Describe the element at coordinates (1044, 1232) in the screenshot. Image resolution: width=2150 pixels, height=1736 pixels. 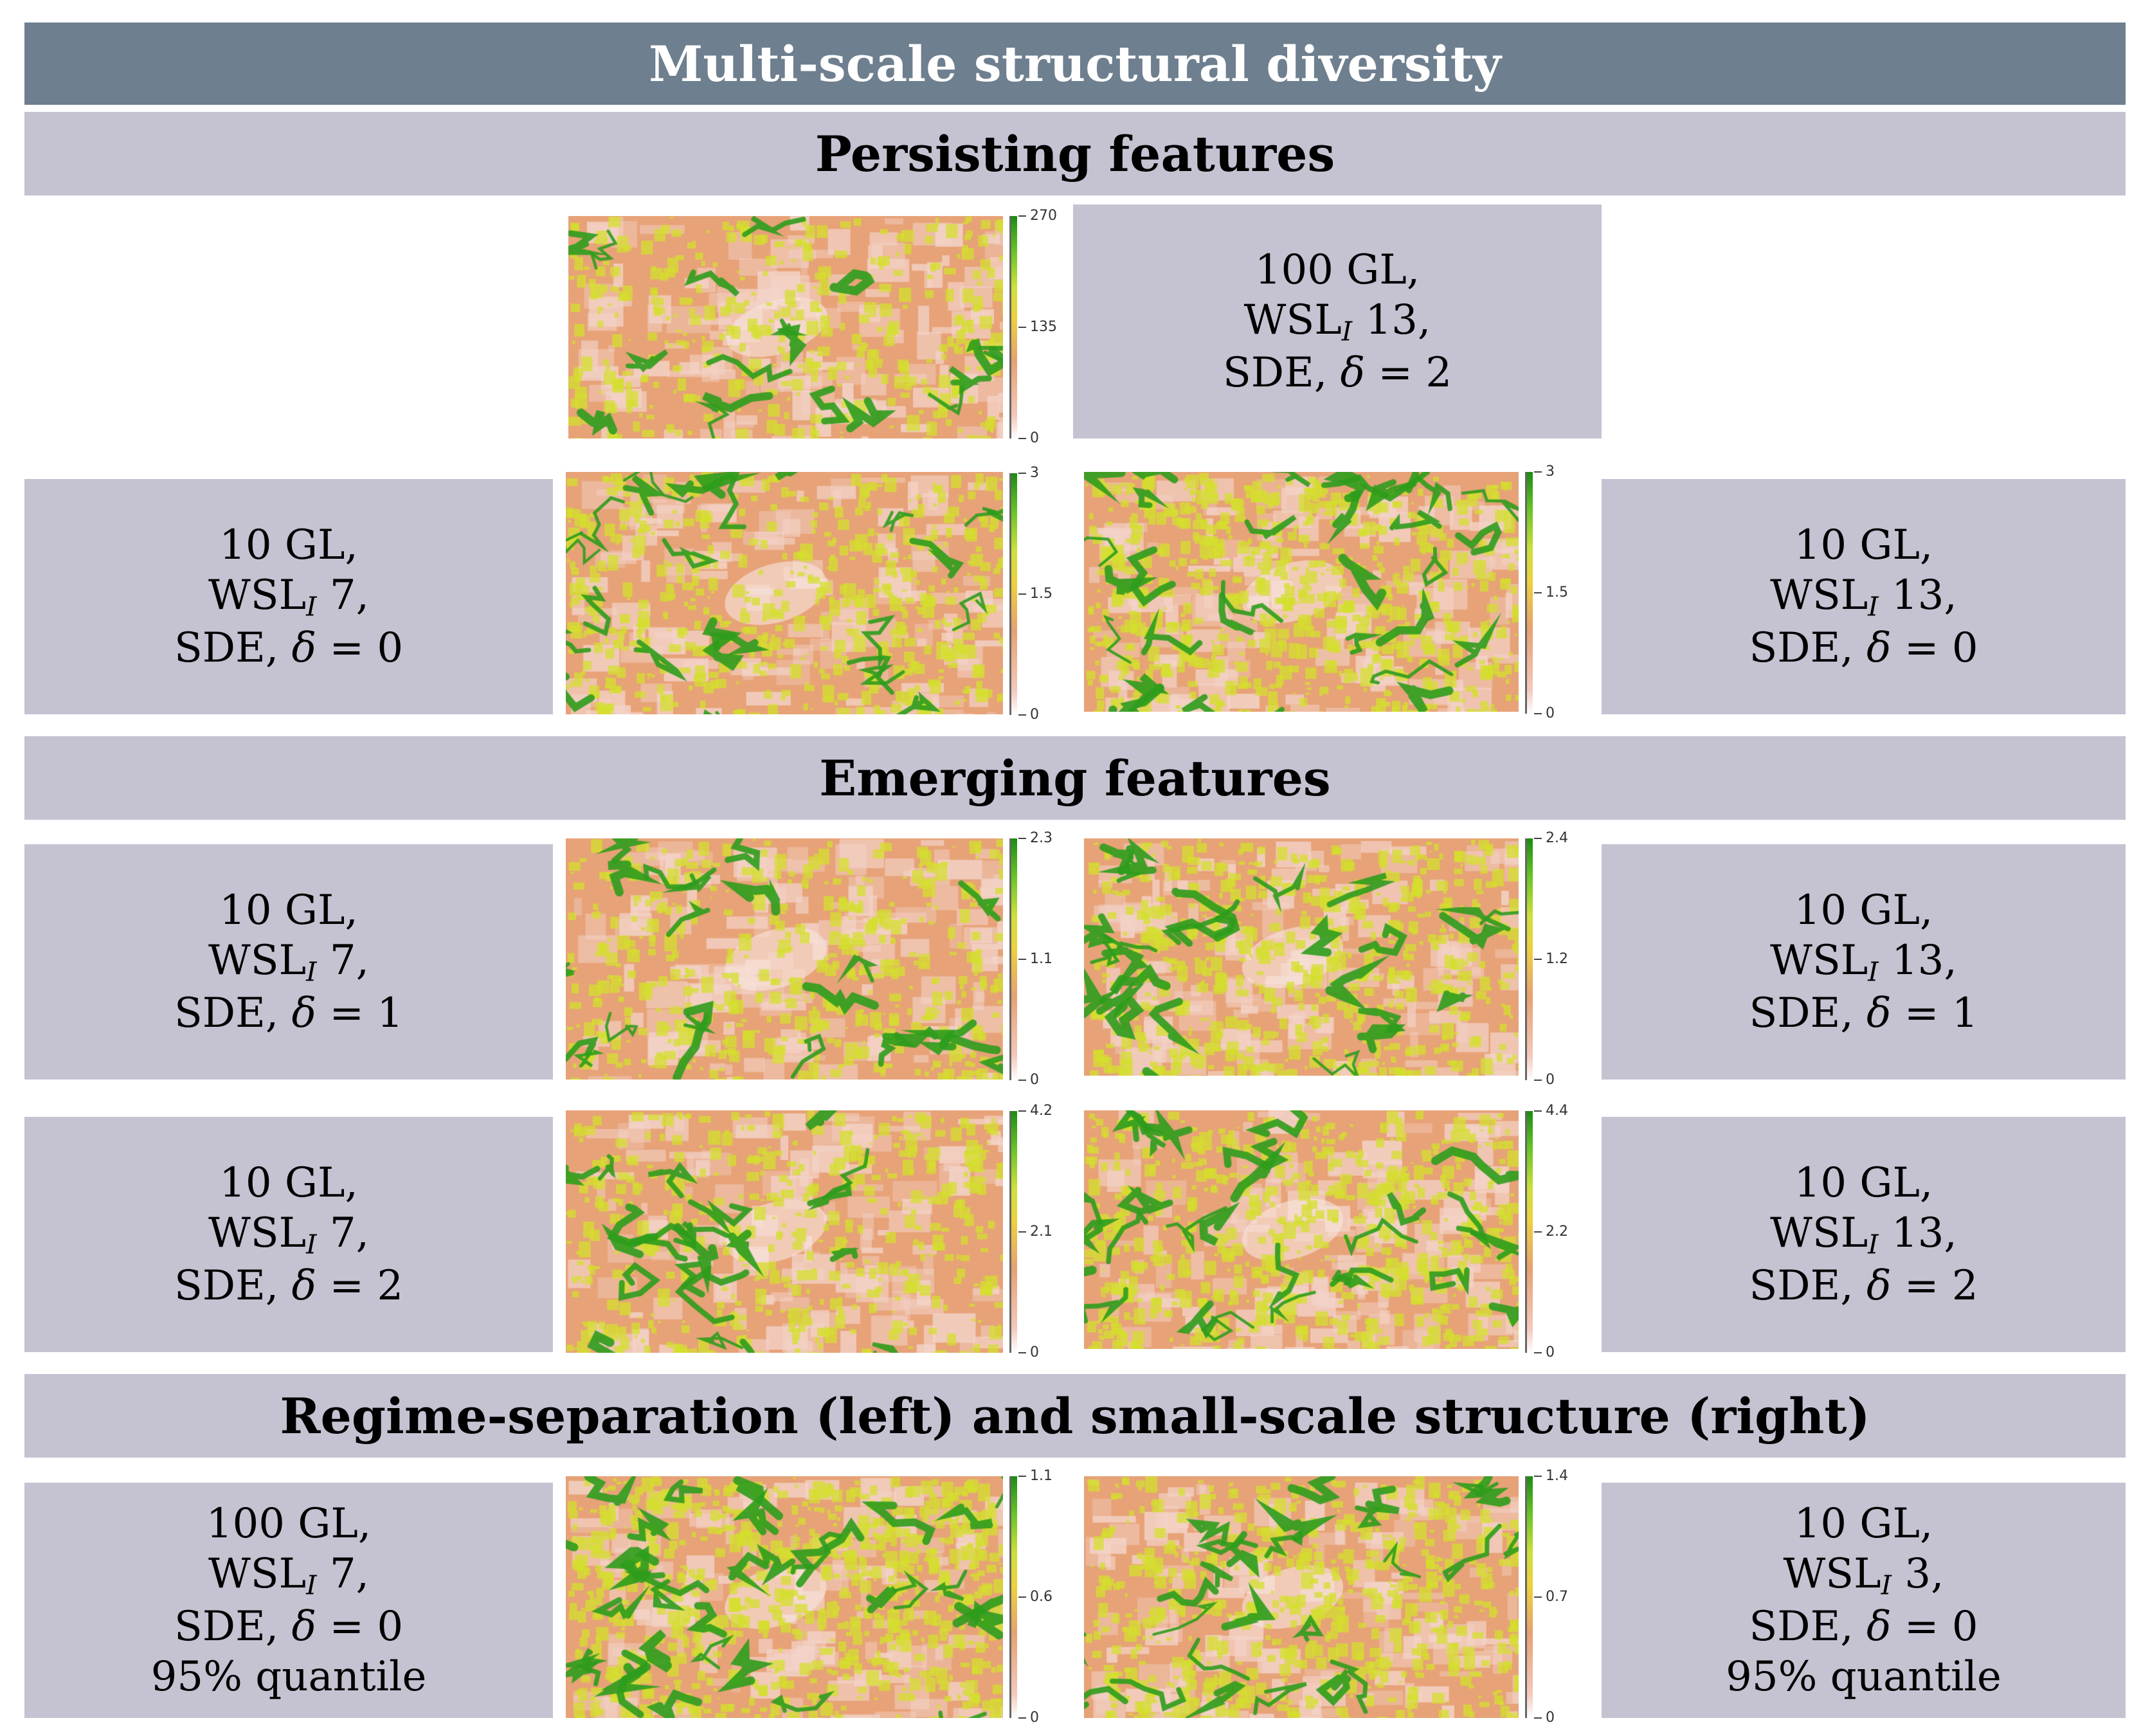
I see `legend-emerging-10gl-wsl7-d2: 4.2 2.1 0` at that location.